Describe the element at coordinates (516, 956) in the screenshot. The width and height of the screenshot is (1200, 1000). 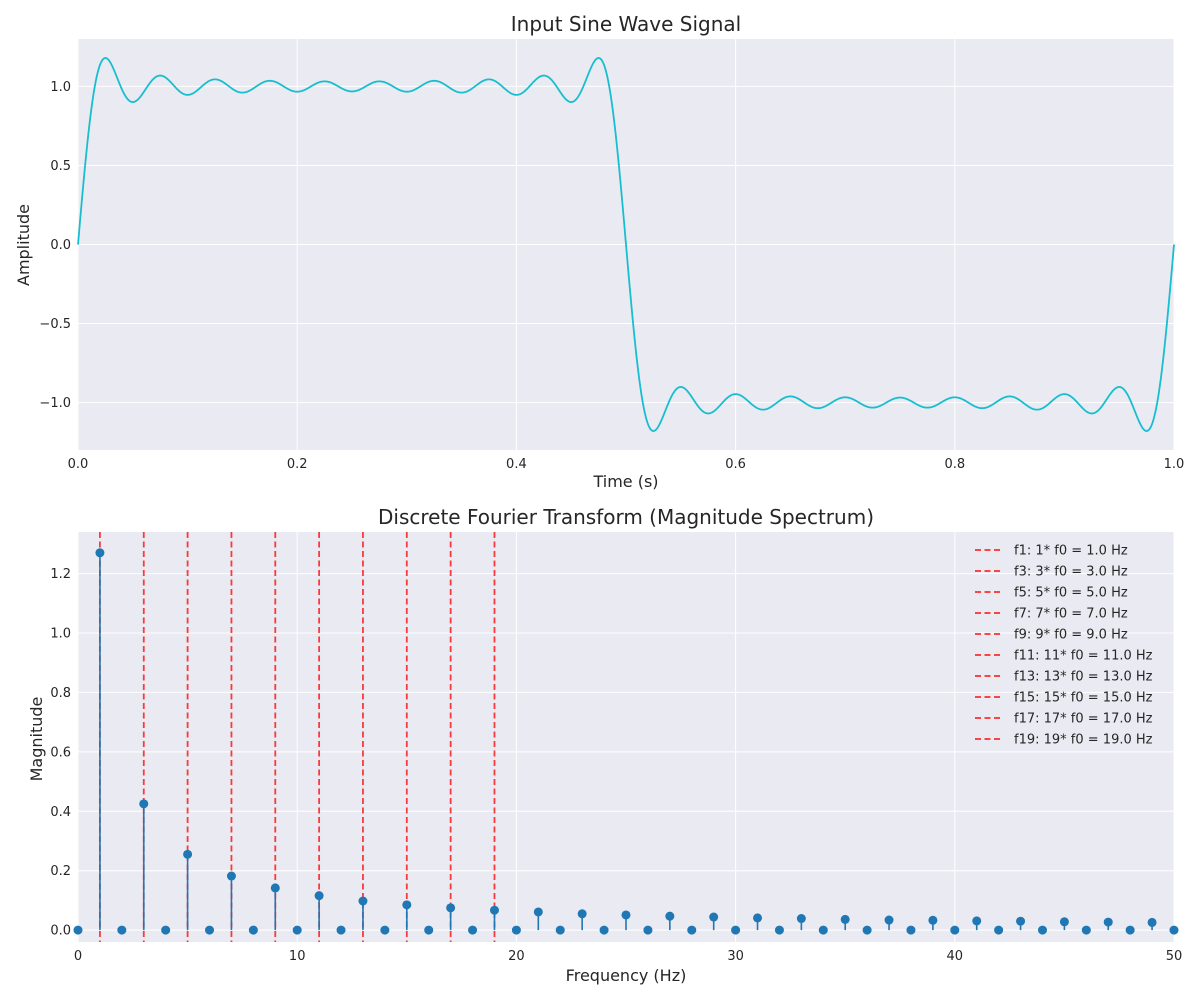
I see `spectrum-x-tick-label: 20` at that location.